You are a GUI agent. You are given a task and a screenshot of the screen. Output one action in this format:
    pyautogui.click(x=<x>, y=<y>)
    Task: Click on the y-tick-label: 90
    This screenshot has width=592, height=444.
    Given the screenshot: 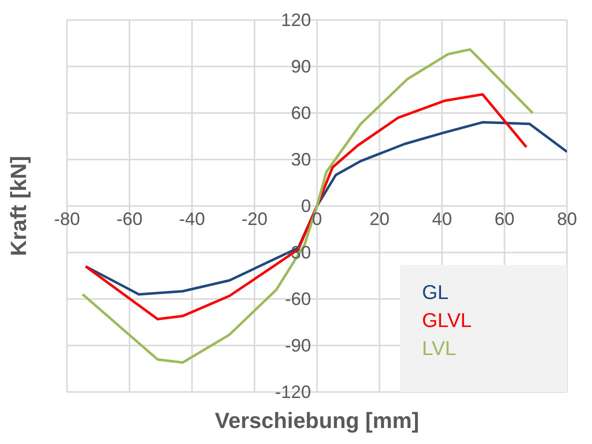 What is the action you would take?
    pyautogui.click(x=300, y=66)
    